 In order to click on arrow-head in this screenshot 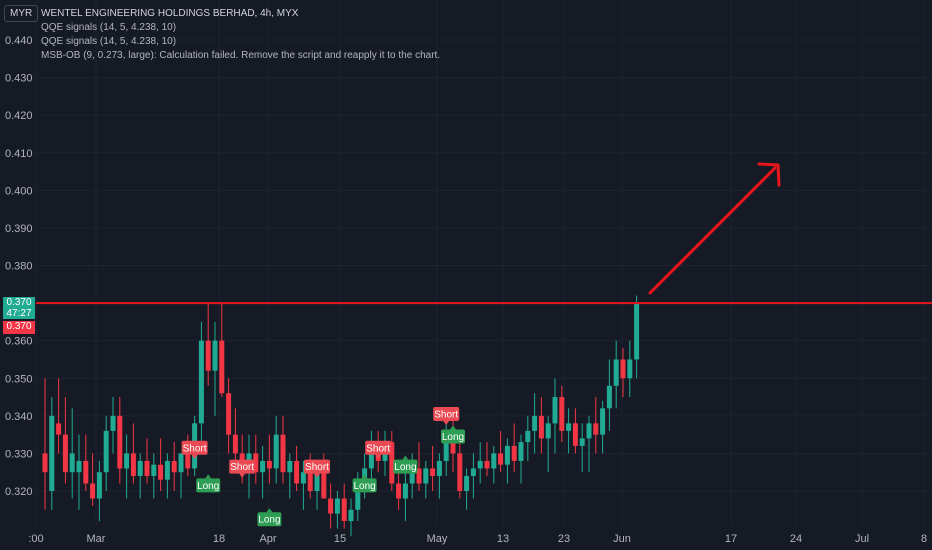, I will do `click(769, 174)`.